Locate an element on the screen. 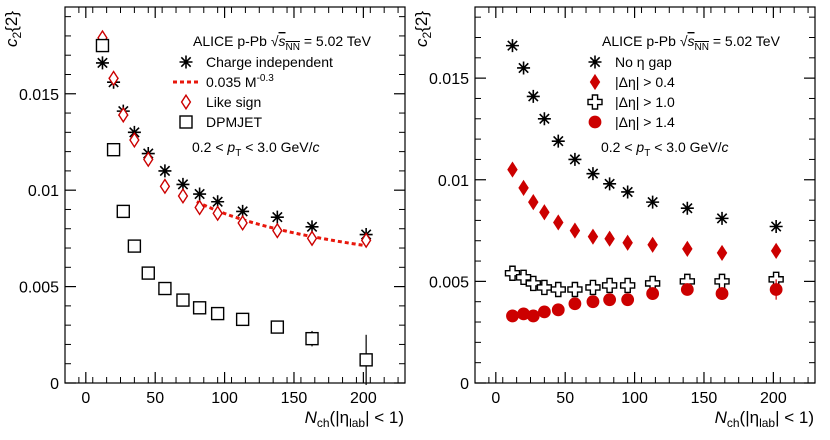 Image resolution: width=830 pixels, height=440 pixels. legend-label: DPMJET is located at coordinates (234, 122).